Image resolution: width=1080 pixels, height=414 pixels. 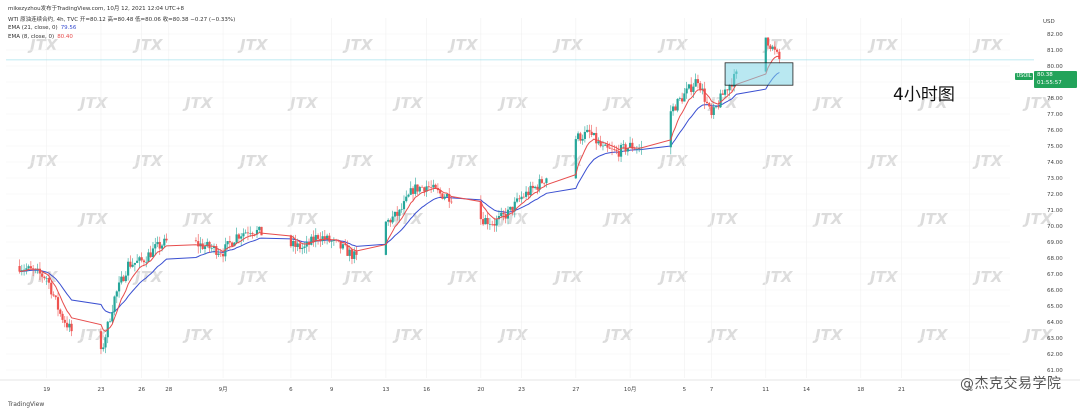 I want to click on x-tick-label: 13, so click(x=385, y=390).